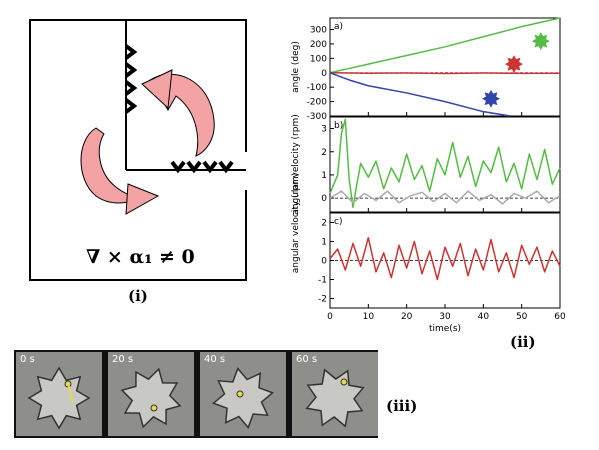 The image size is (599, 450). Describe the element at coordinates (123, 359) in the screenshot. I see `frame-timestamp: 20 s` at that location.